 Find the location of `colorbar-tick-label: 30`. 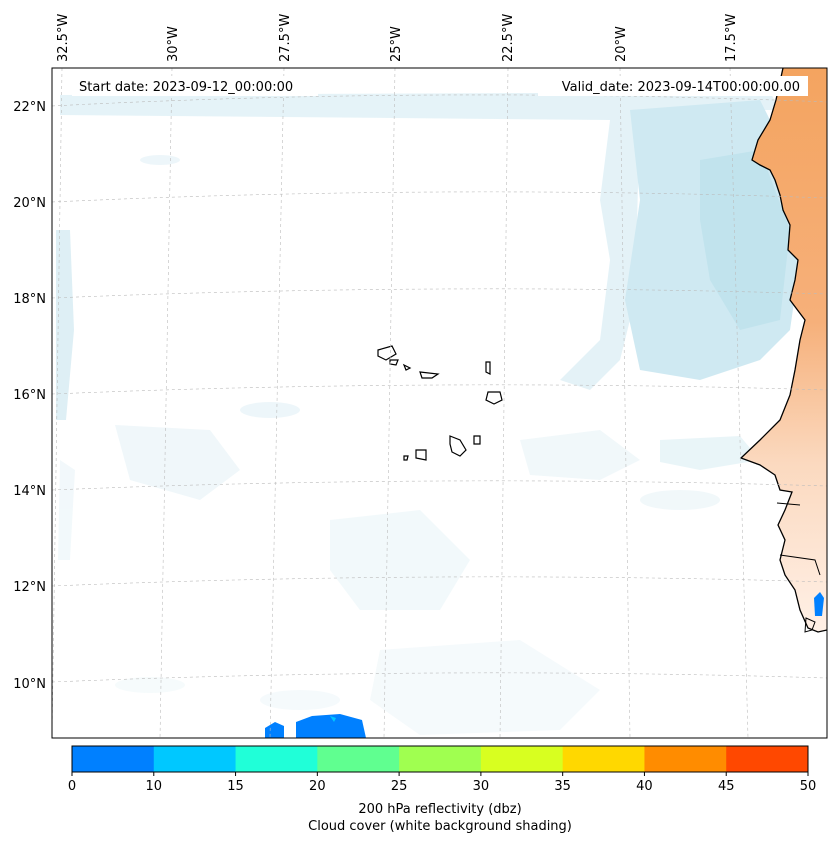

colorbar-tick-label: 30 is located at coordinates (481, 786).